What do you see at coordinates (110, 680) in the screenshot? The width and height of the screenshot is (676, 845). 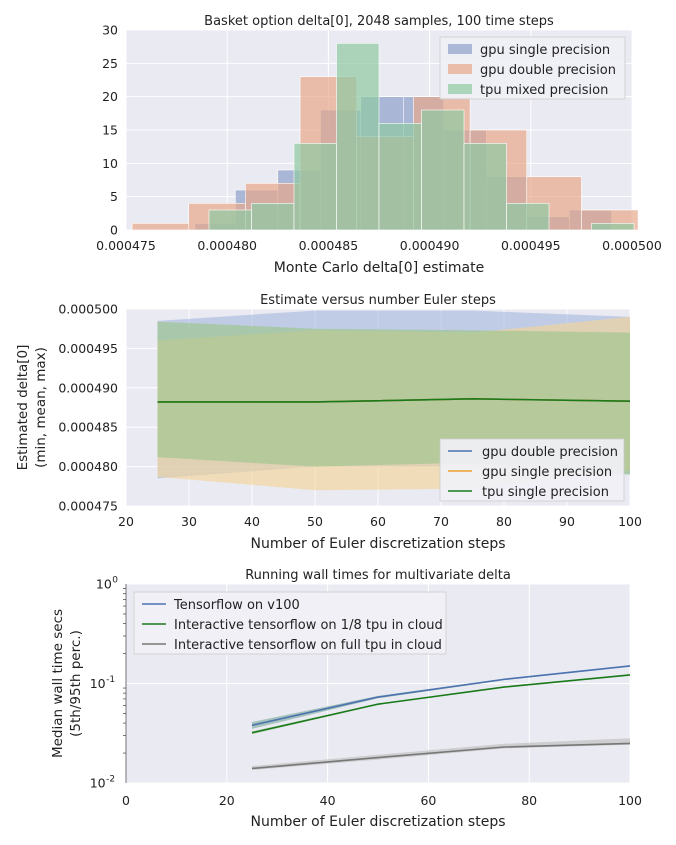 I see `y-tick-exponent: -1` at bounding box center [110, 680].